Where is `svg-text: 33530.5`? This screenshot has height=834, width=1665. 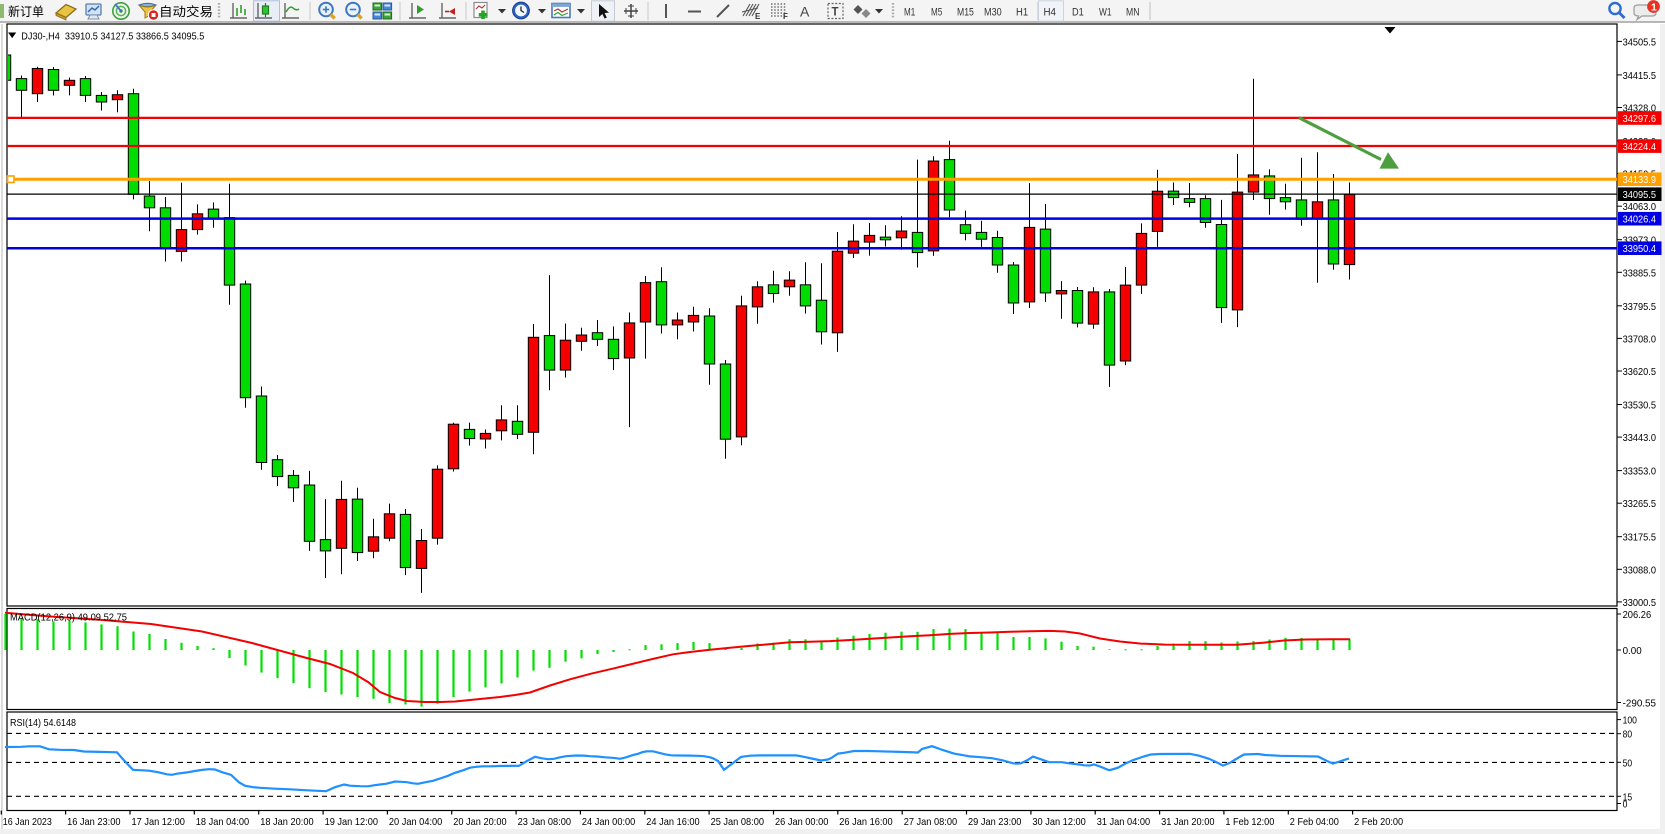 svg-text: 33530.5 is located at coordinates (1640, 406).